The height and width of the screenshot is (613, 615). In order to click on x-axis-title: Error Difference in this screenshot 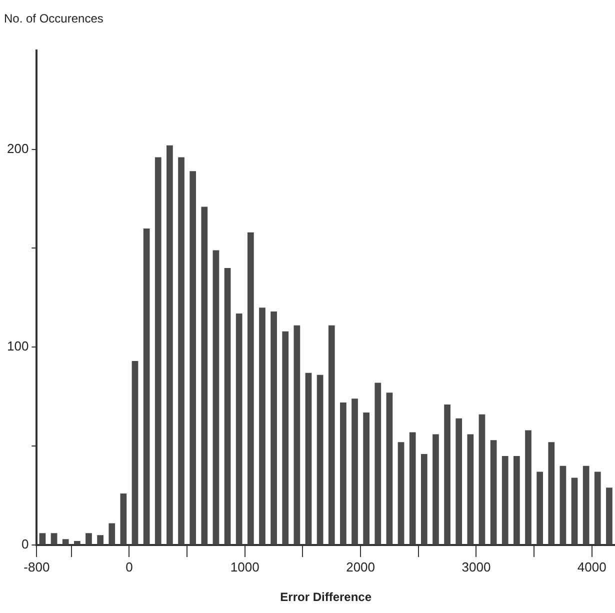, I will do `click(326, 597)`.